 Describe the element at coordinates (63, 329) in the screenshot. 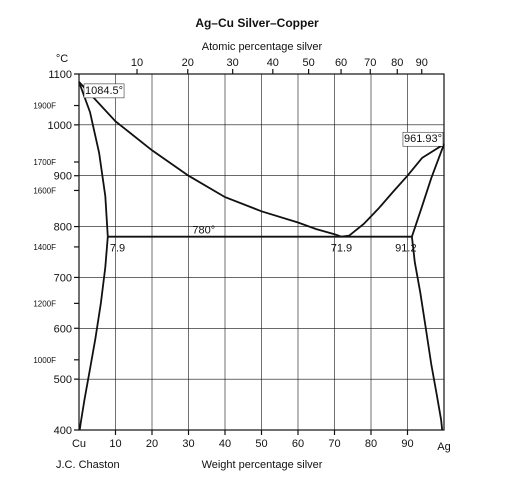

I see `y-tick-label-600: 600` at that location.